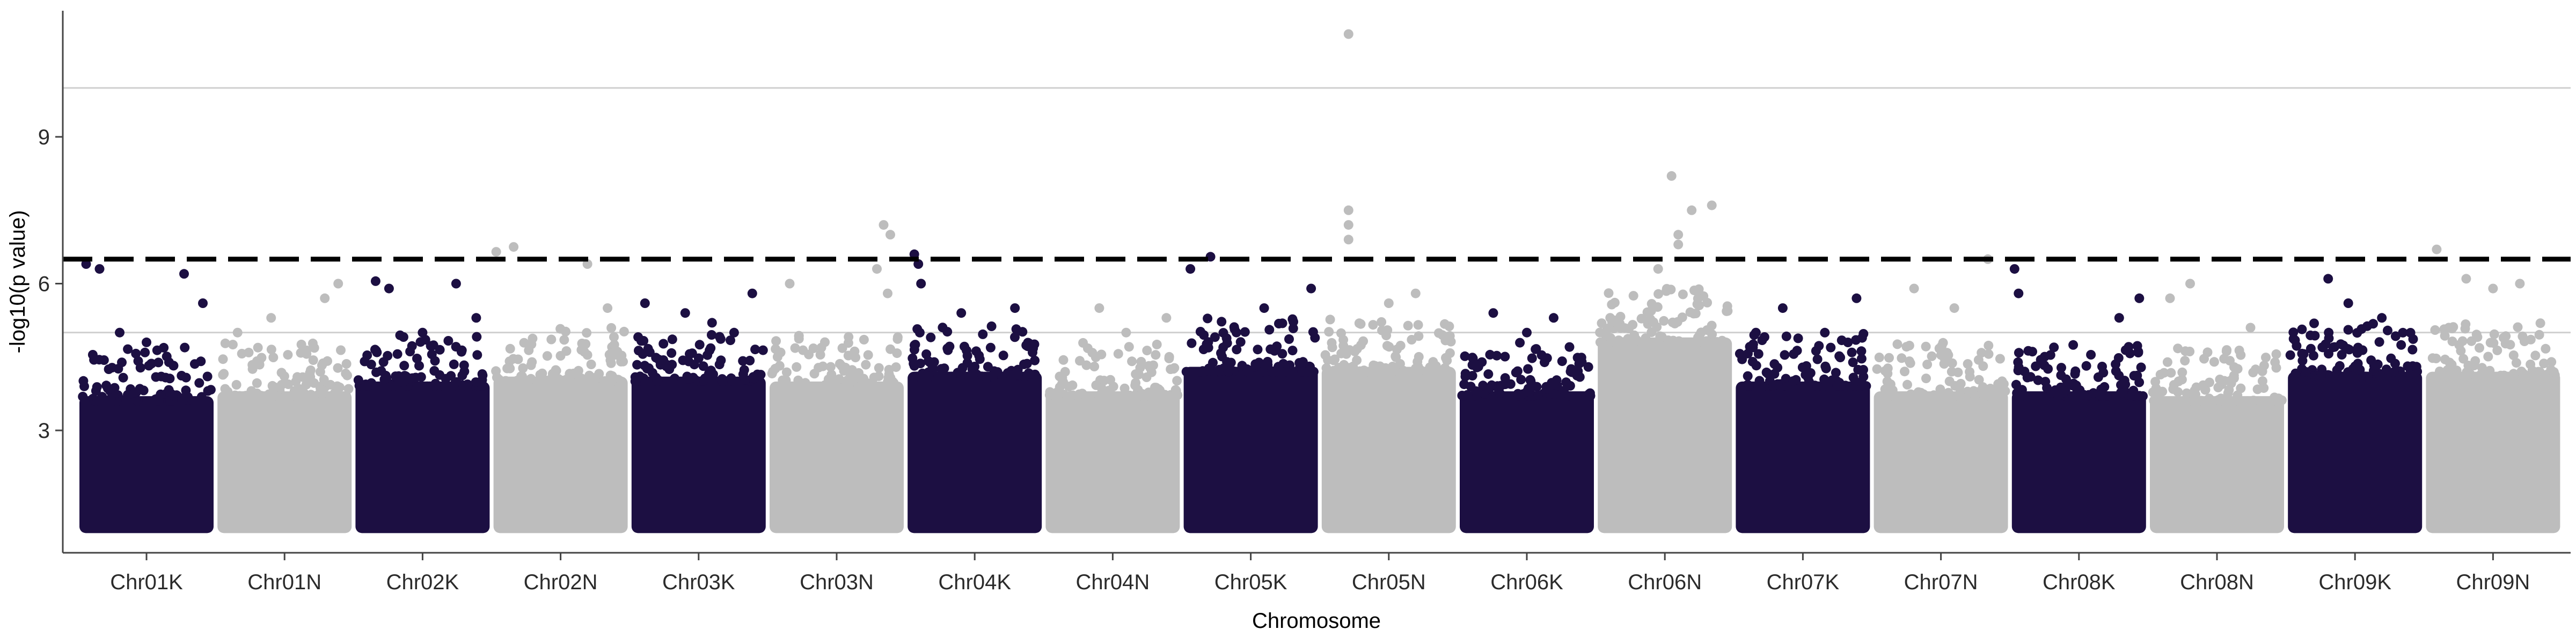  I want to click on chromosome-group-Chr01N, so click(285, 406).